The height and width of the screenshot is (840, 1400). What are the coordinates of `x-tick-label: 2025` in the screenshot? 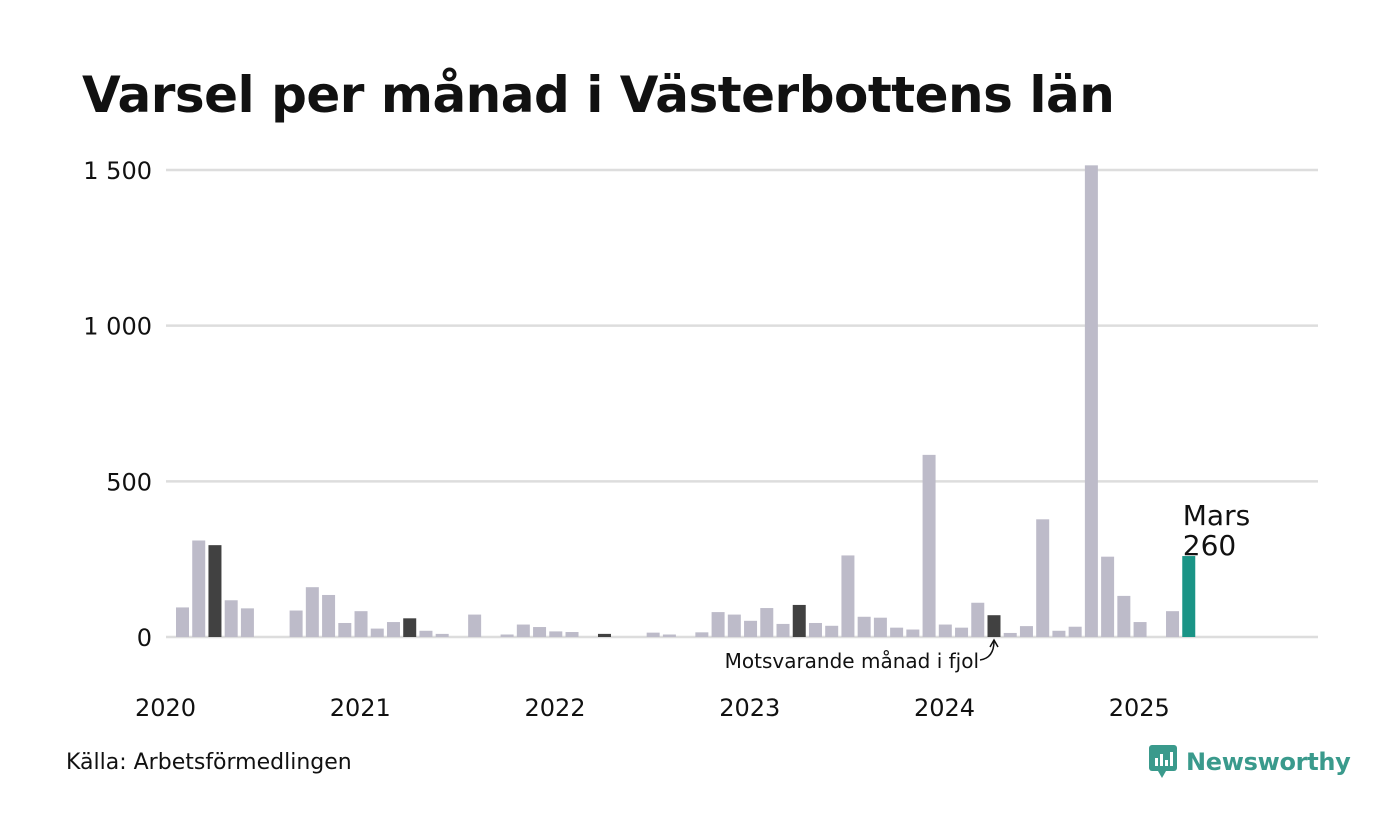 It's located at (1139, 708).